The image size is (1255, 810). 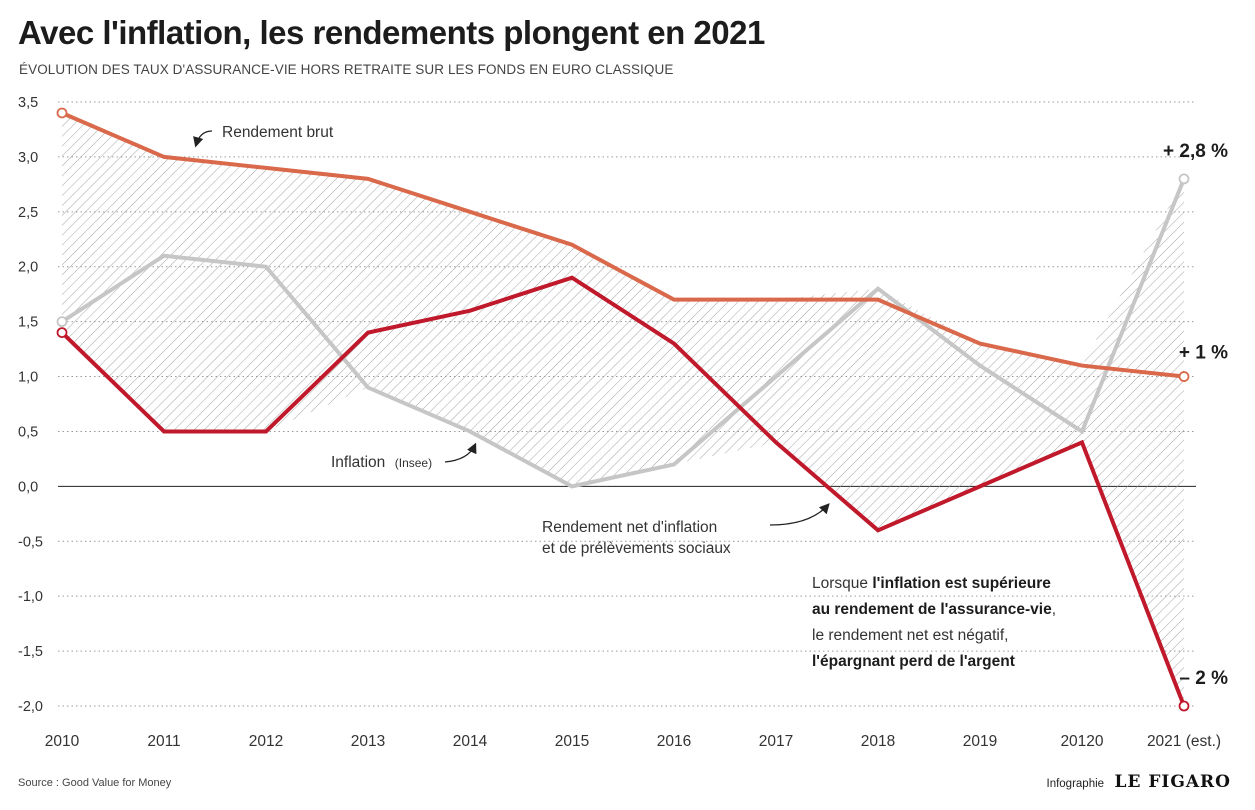 What do you see at coordinates (413, 463) in the screenshot?
I see `annotation-inflation-source: (Insee)` at bounding box center [413, 463].